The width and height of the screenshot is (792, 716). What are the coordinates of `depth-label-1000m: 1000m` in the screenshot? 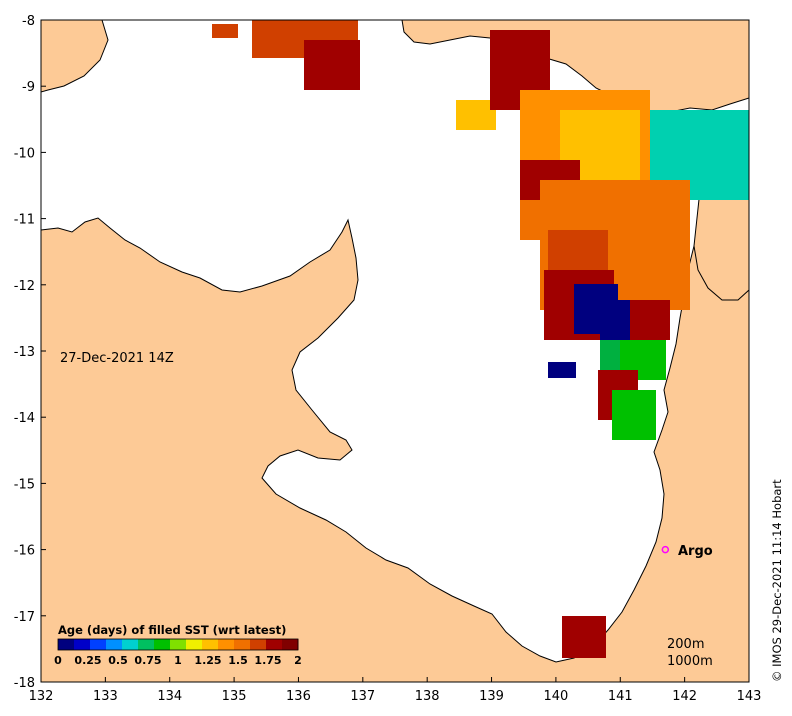 It's located at (690, 661).